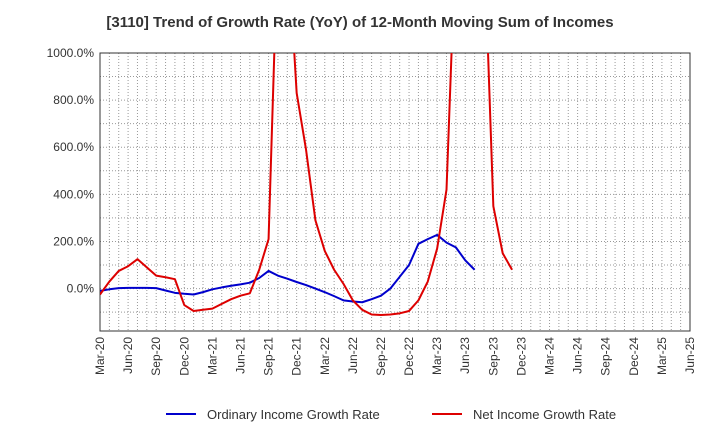  What do you see at coordinates (690, 355) in the screenshot?
I see `x-tick-label: Jun-25` at bounding box center [690, 355].